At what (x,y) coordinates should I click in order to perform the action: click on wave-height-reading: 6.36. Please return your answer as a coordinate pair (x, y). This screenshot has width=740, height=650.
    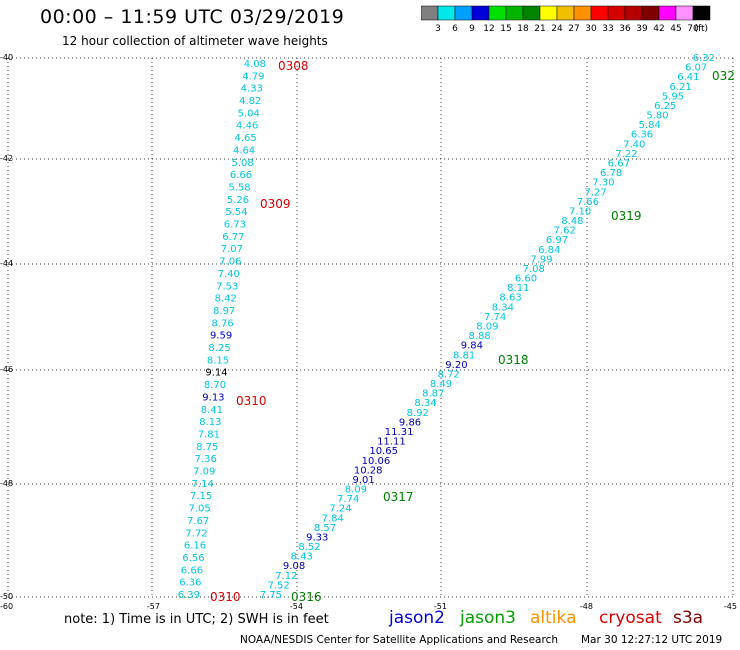
    Looking at the image, I should click on (642, 135).